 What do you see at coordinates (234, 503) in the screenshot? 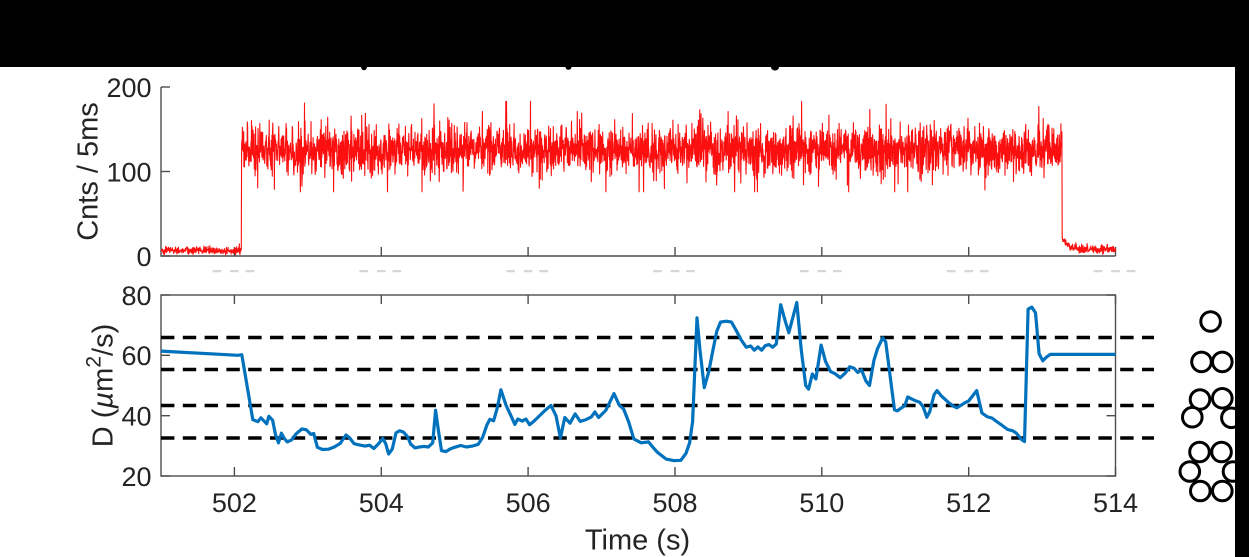
I see `svg-text: 502` at bounding box center [234, 503].